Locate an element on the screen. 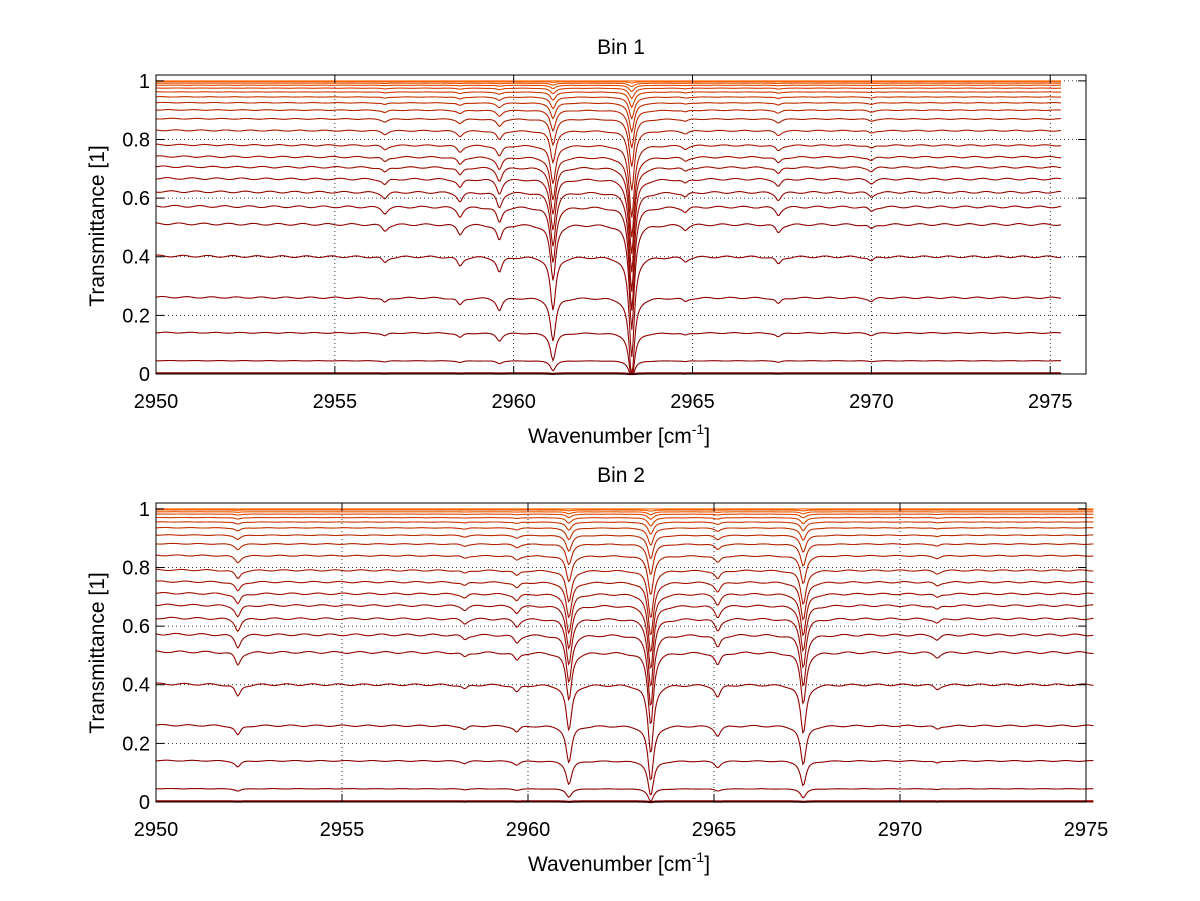  chart-title: Bin 2 is located at coordinates (621, 475).